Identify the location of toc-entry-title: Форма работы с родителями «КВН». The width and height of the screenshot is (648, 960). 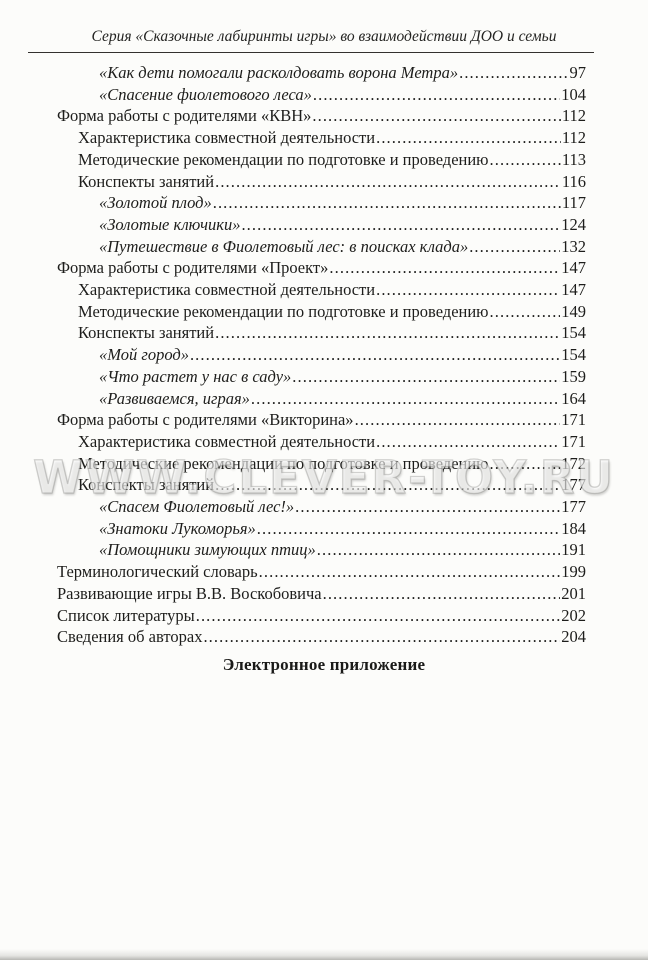
(184, 116).